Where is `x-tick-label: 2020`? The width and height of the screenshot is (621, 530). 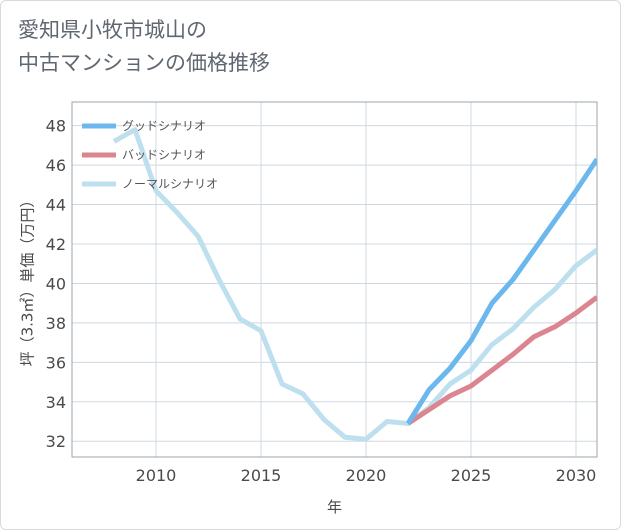 x-tick-label: 2020 is located at coordinates (366, 475).